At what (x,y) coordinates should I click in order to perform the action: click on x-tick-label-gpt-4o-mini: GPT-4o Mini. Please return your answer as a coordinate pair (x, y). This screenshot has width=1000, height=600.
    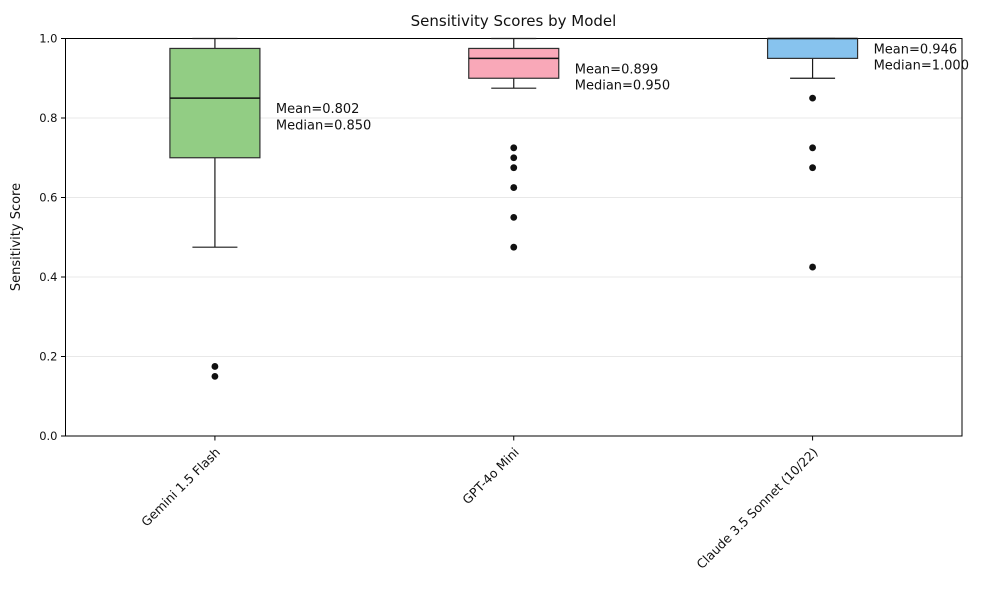
    Looking at the image, I should click on (490, 476).